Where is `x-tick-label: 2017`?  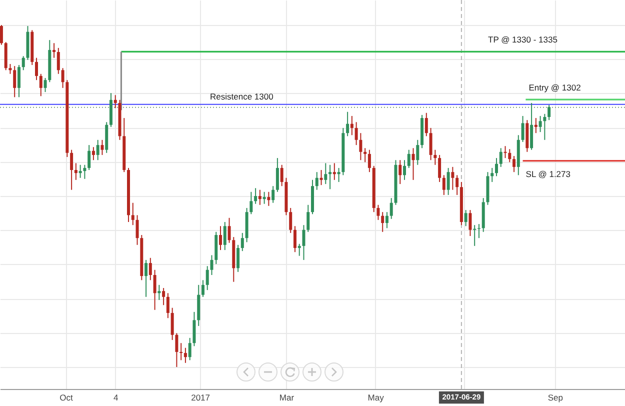 x-tick-label: 2017 is located at coordinates (200, 397).